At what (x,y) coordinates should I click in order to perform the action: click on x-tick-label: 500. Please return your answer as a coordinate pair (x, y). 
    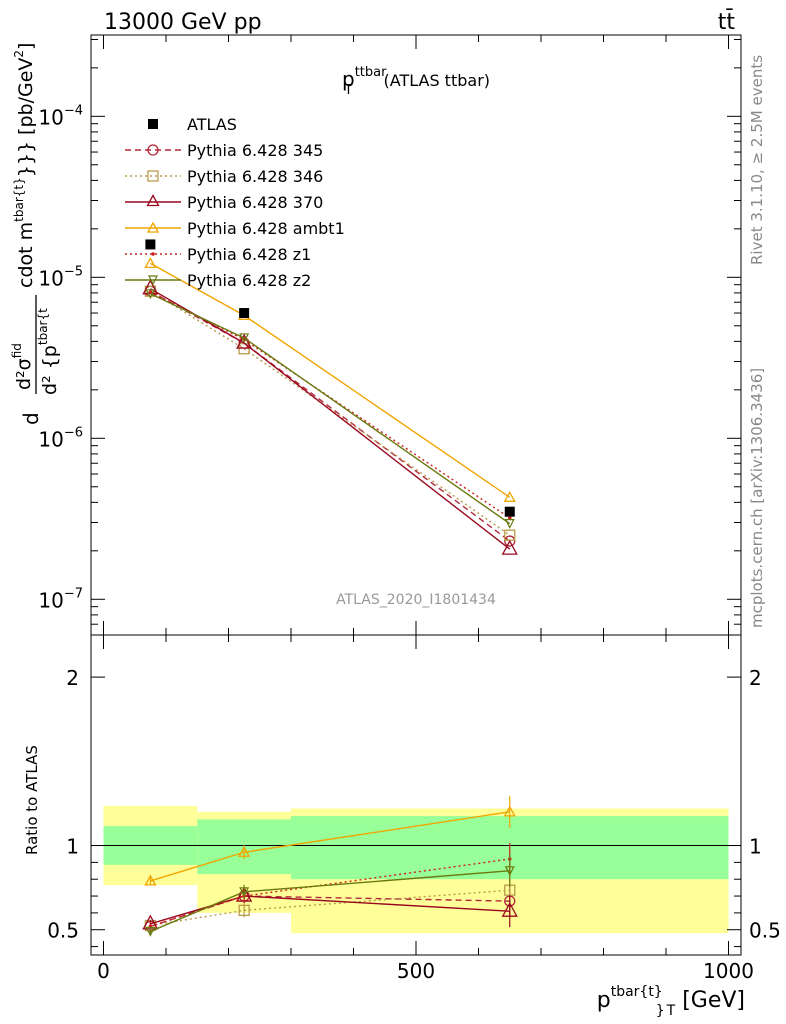
    Looking at the image, I should click on (416, 971).